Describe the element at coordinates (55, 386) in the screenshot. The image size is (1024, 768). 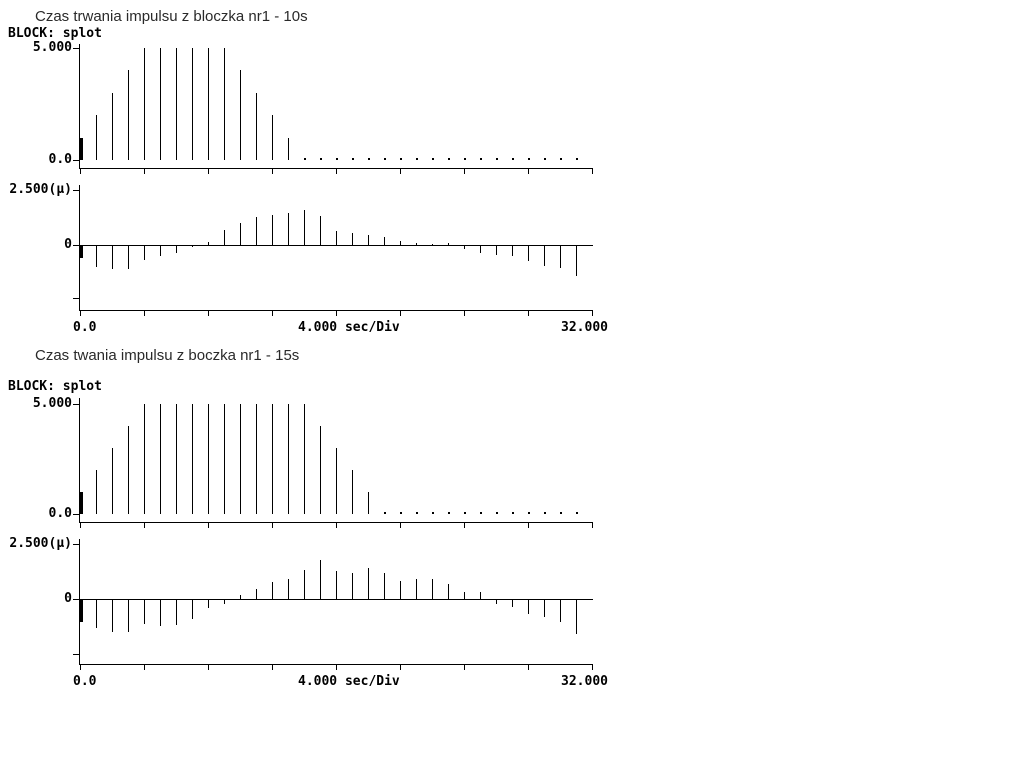
I see `block-label-15s: BLOCK: splot` at that location.